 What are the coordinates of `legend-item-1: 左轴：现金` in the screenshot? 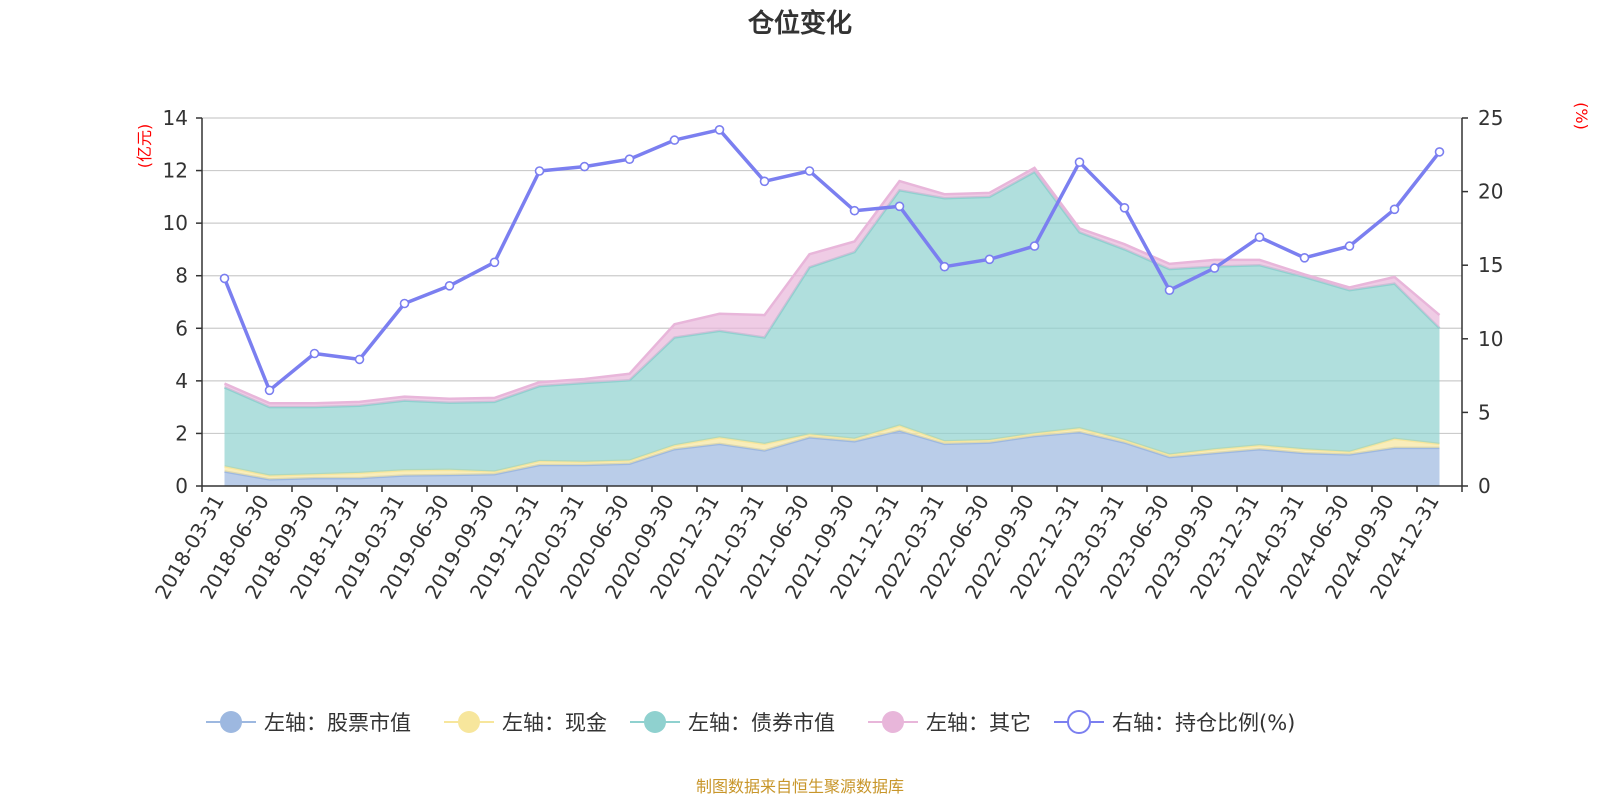 It's located at (525, 723).